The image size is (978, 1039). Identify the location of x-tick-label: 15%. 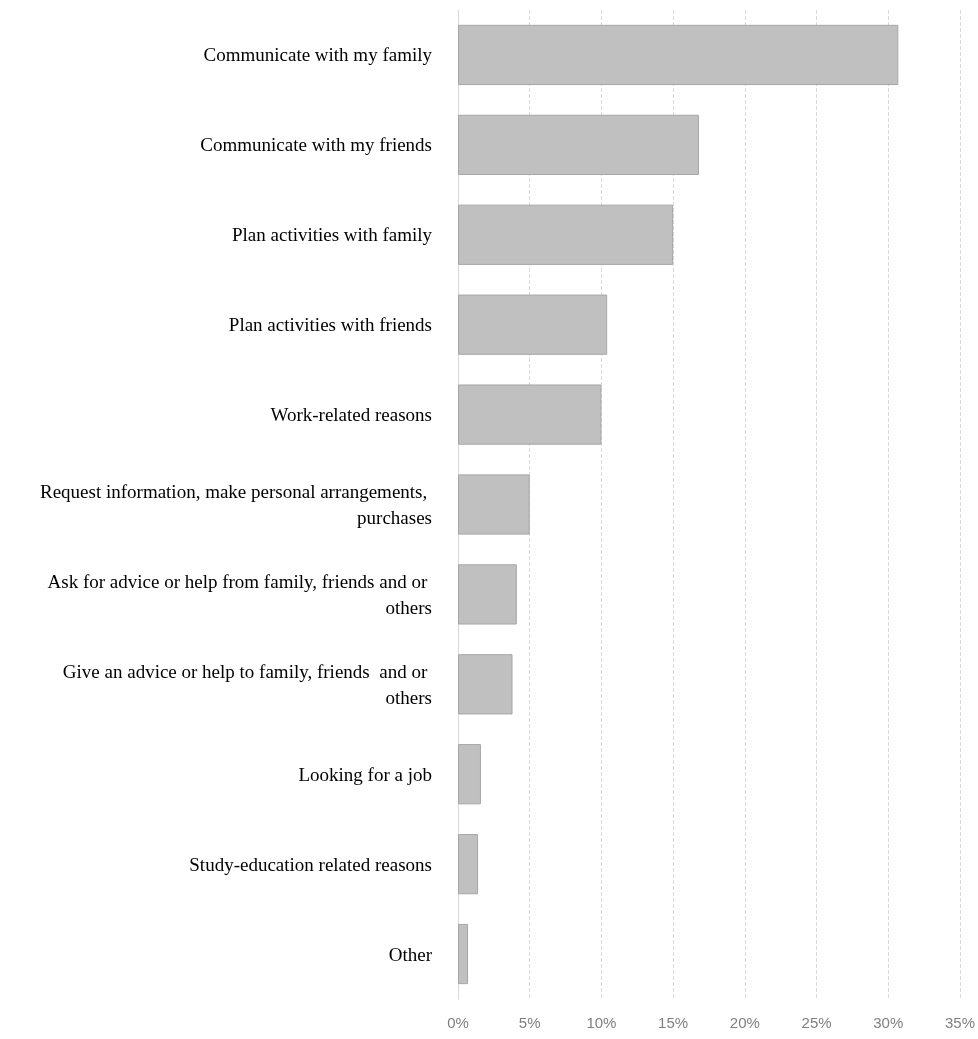
(673, 1022).